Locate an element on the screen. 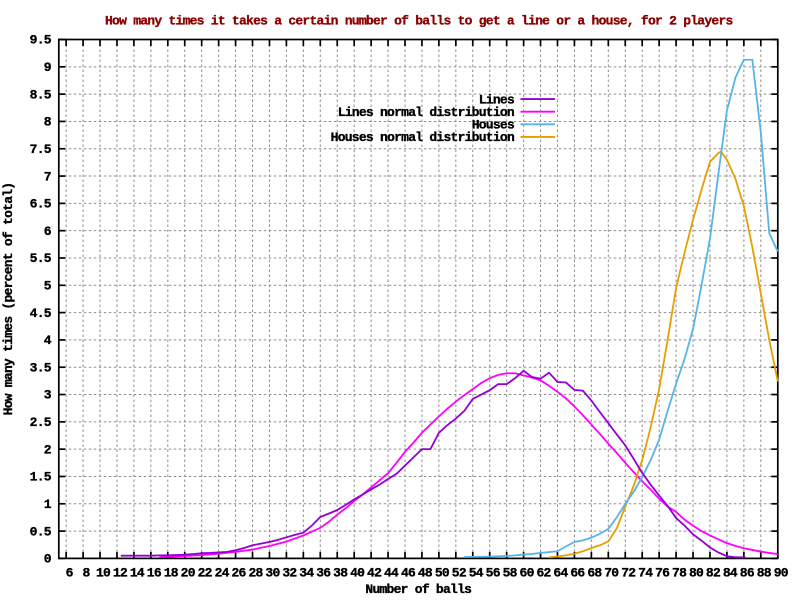 The height and width of the screenshot is (600, 800). svg-text: 34 is located at coordinates (306, 573).